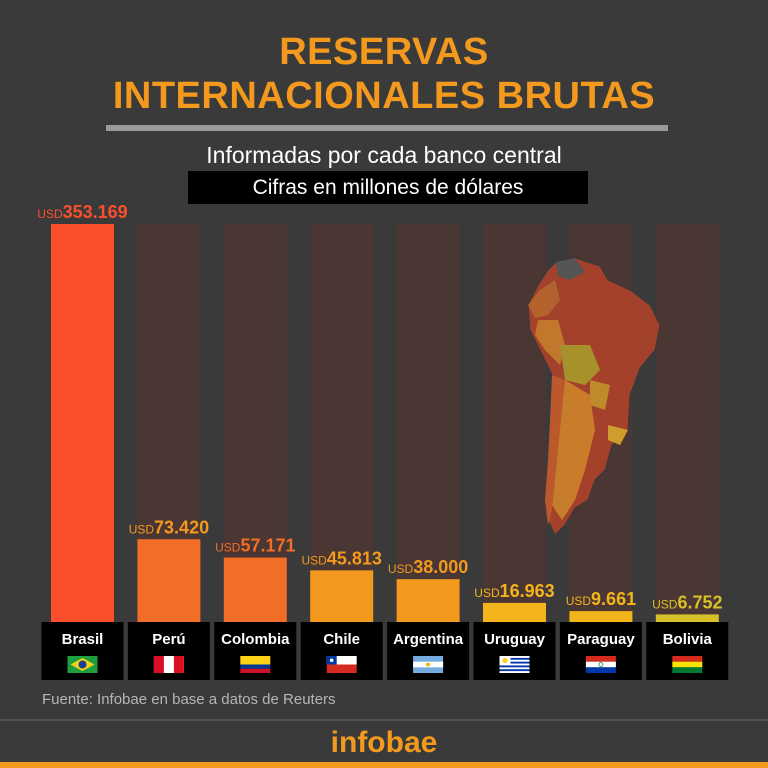  Describe the element at coordinates (83, 639) in the screenshot. I see `category-label: Brasil` at that location.